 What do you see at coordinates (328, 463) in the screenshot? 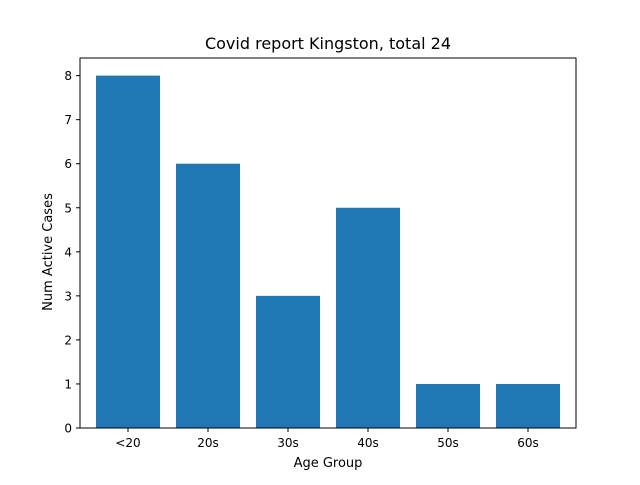
I see `x-axis-label: Age Group` at bounding box center [328, 463].